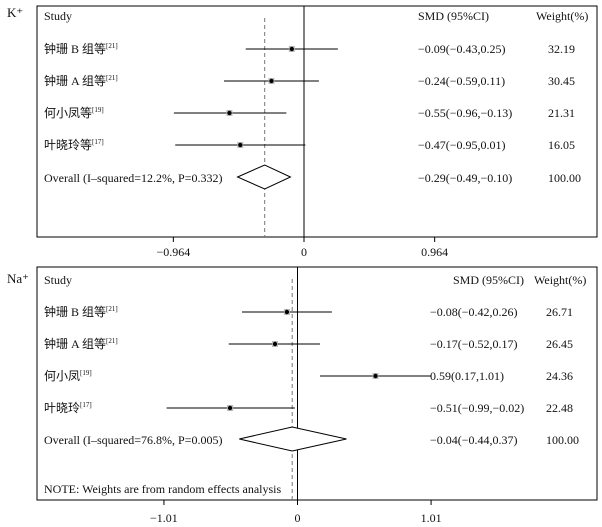  What do you see at coordinates (559, 408) in the screenshot?
I see `study-weight: 22.48` at bounding box center [559, 408].